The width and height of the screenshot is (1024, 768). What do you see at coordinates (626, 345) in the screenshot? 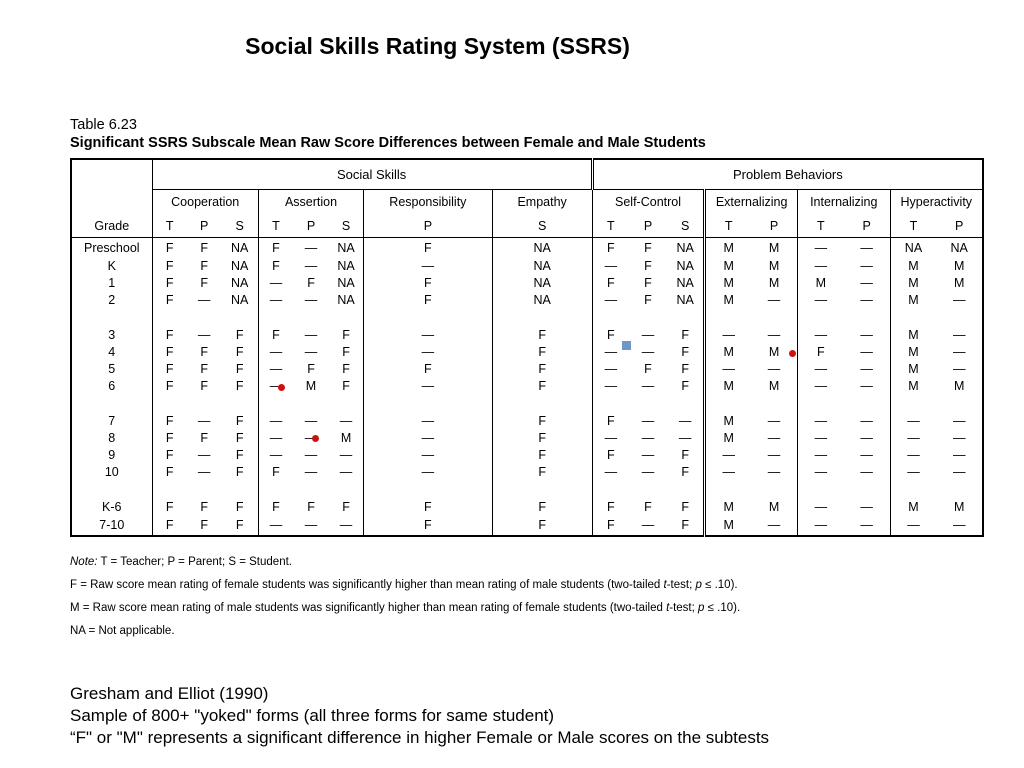
I see `blue-square-marker` at bounding box center [626, 345].